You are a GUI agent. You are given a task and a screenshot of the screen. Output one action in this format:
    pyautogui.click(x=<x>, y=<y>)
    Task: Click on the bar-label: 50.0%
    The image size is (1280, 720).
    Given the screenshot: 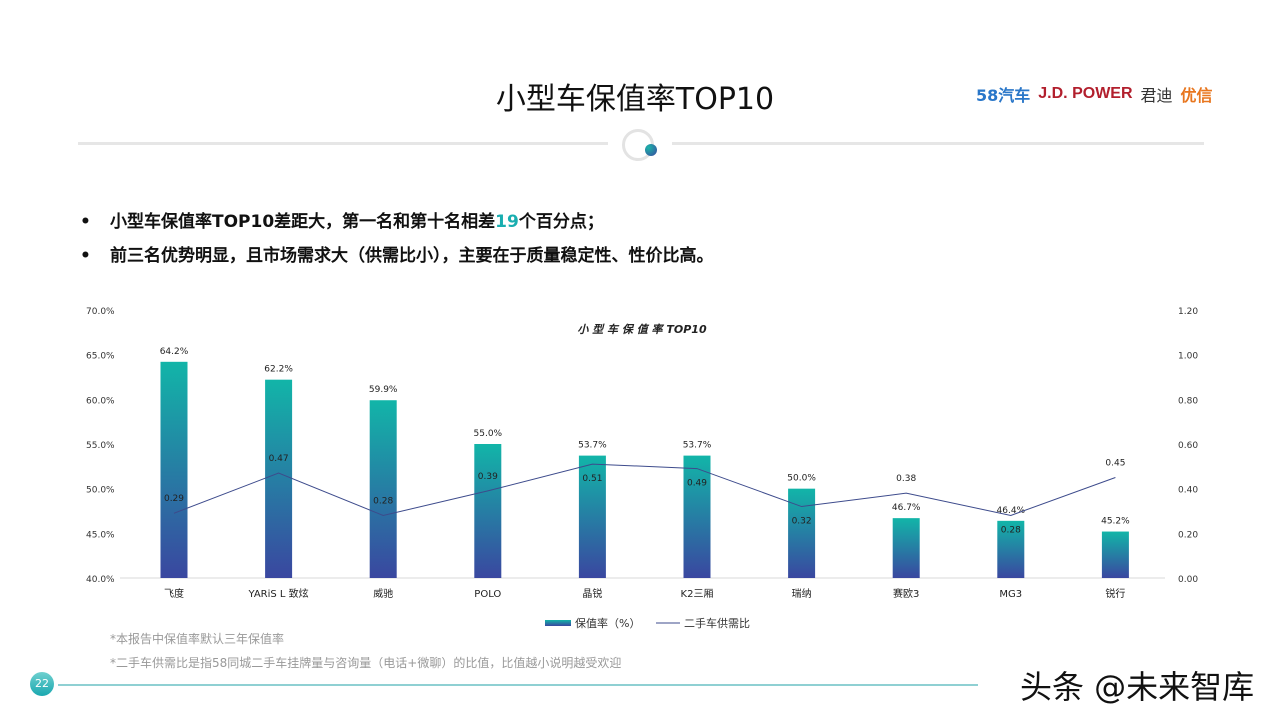 What is the action you would take?
    pyautogui.click(x=801, y=479)
    